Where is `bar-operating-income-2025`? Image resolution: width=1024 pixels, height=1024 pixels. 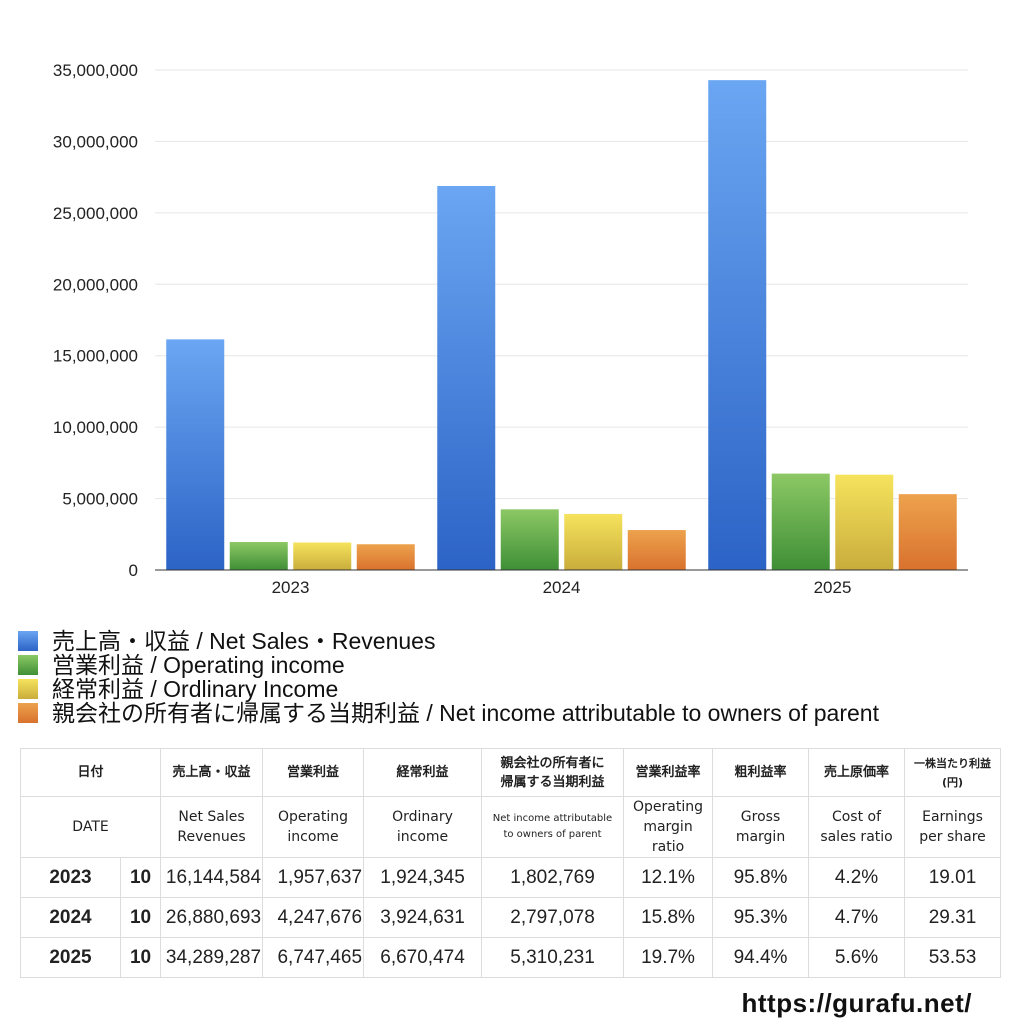 bar-operating-income-2025 is located at coordinates (800, 521).